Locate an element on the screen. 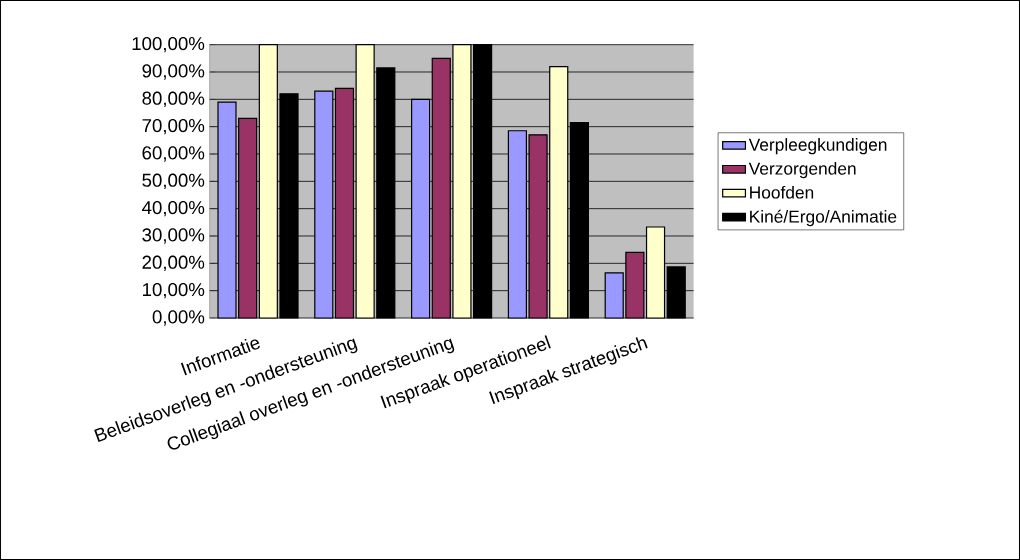 This screenshot has height=560, width=1020. legend-label: Hoofden is located at coordinates (782, 192).